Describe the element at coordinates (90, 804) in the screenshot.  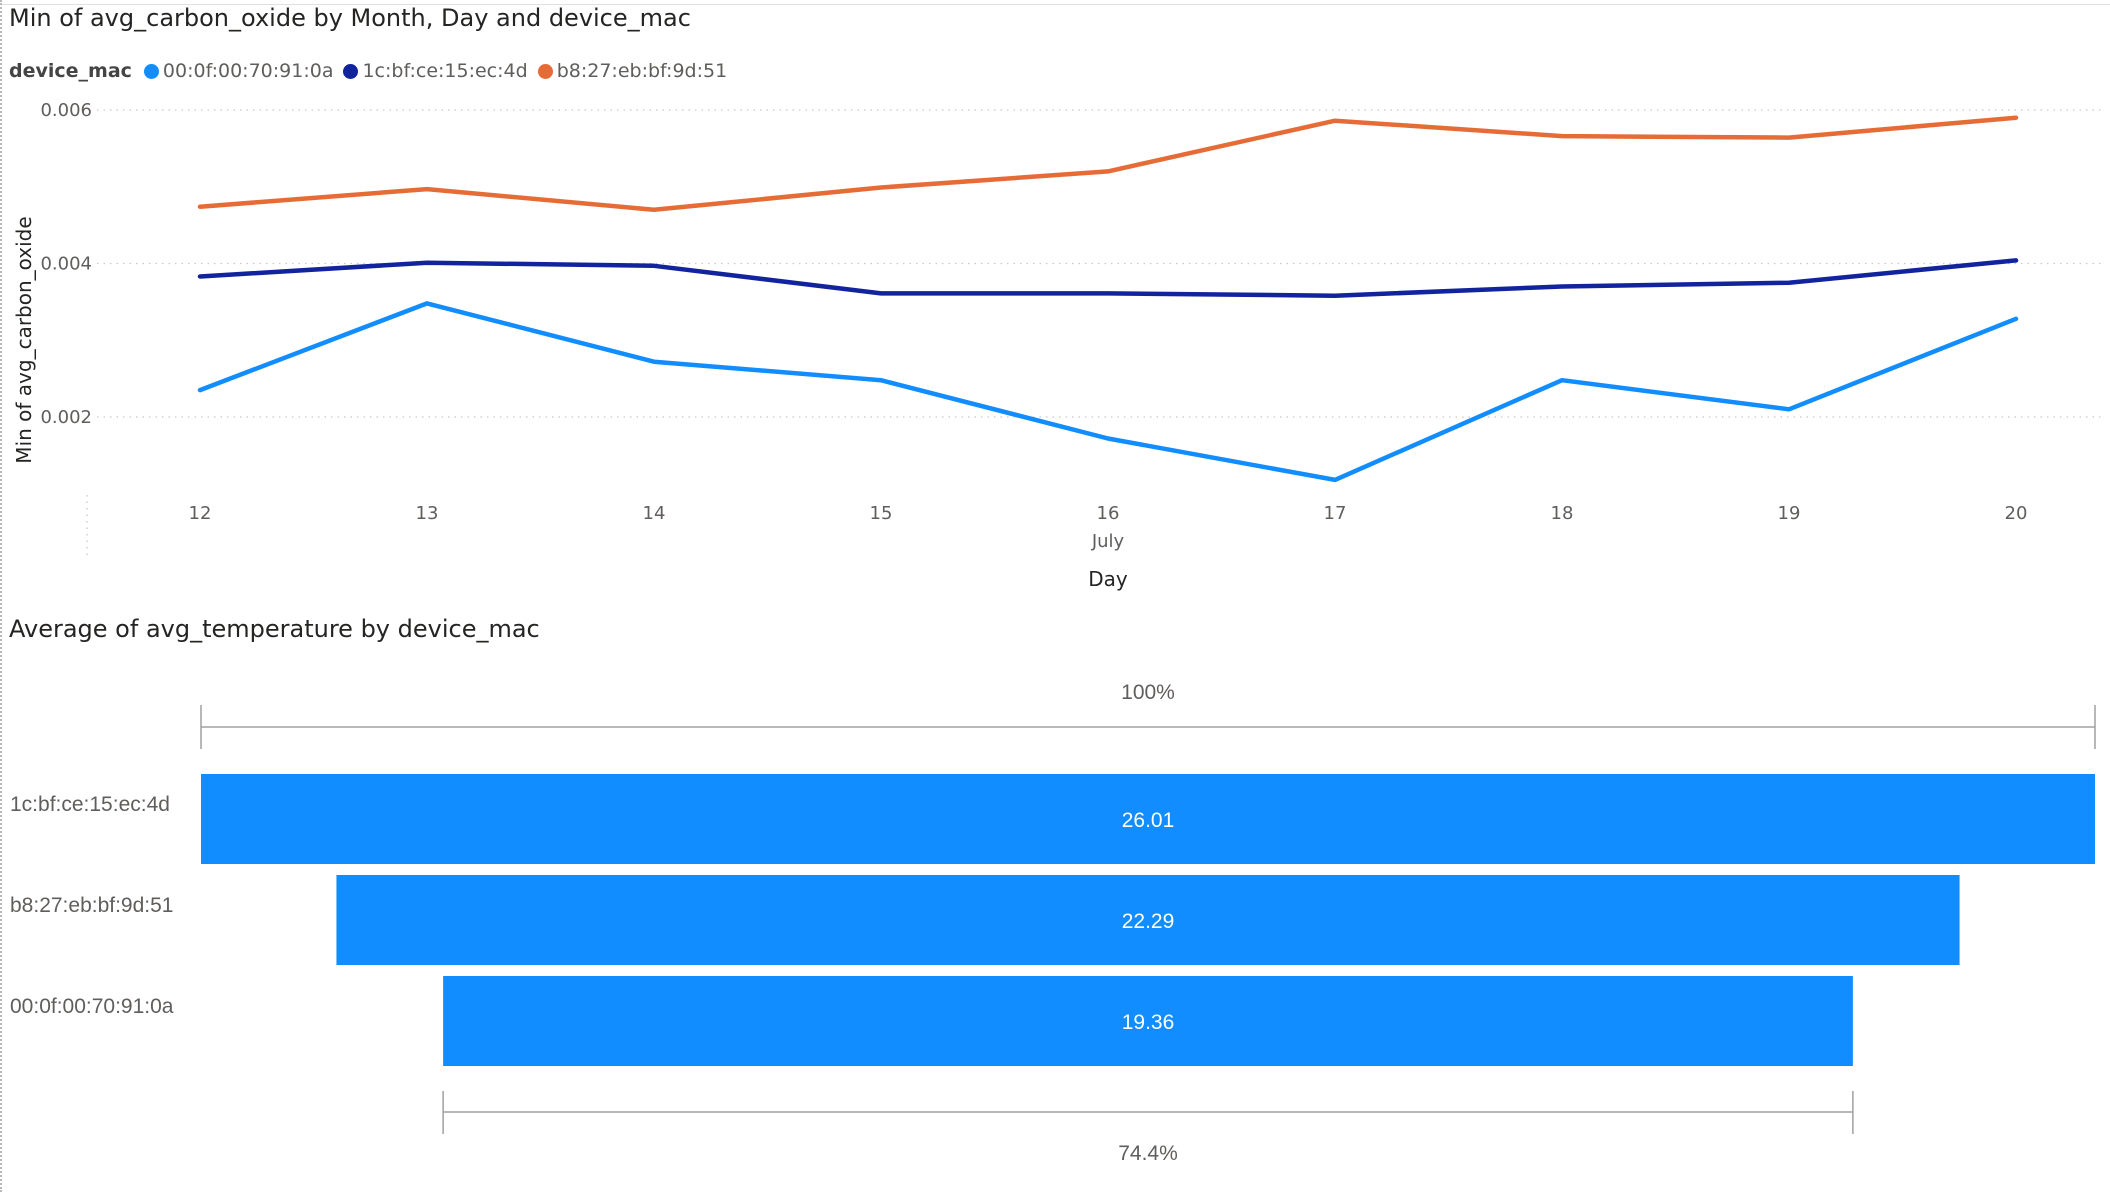
I see `funnel-category-label: 1c:bf:ce:15:ec:4d` at that location.